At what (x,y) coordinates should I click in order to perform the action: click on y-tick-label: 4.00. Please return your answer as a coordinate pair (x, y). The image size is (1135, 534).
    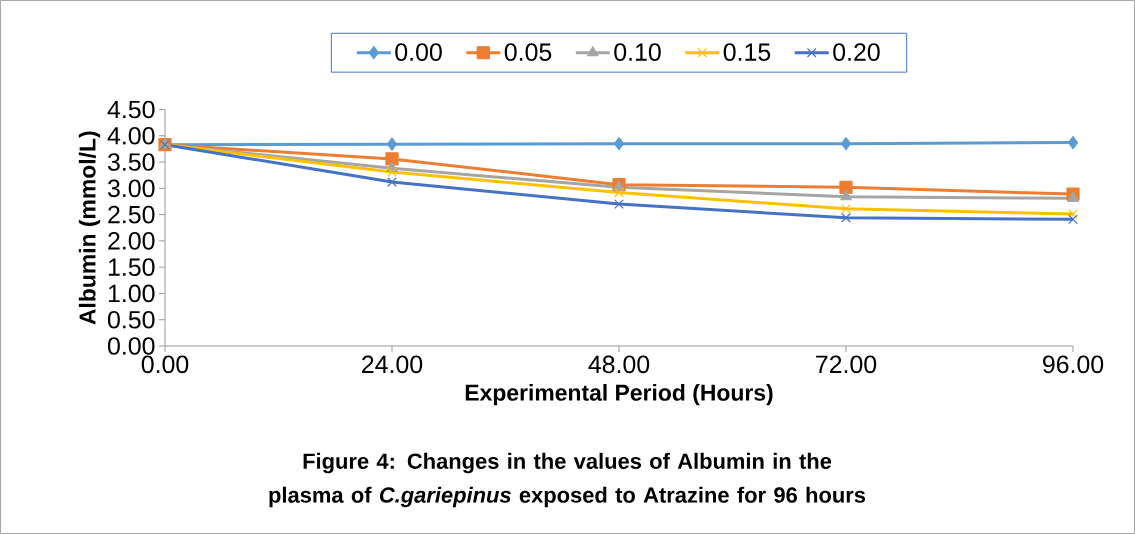
    Looking at the image, I should click on (131, 135).